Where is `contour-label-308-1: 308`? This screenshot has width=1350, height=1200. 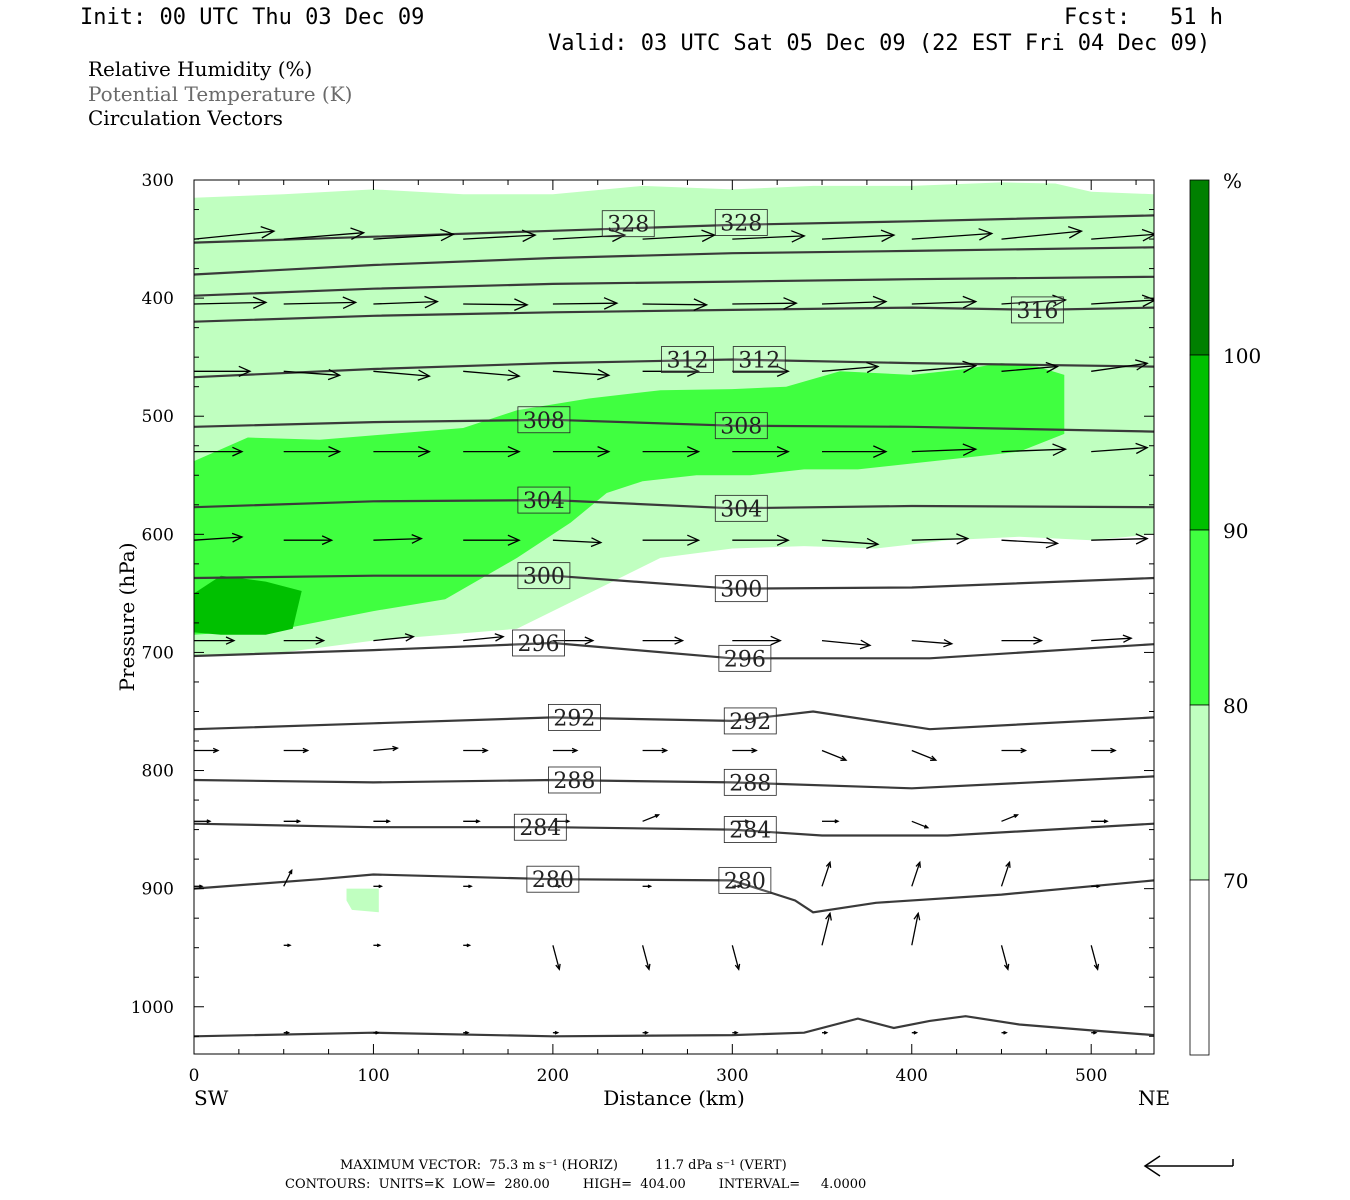 contour-label-308-1: 308 is located at coordinates (741, 426).